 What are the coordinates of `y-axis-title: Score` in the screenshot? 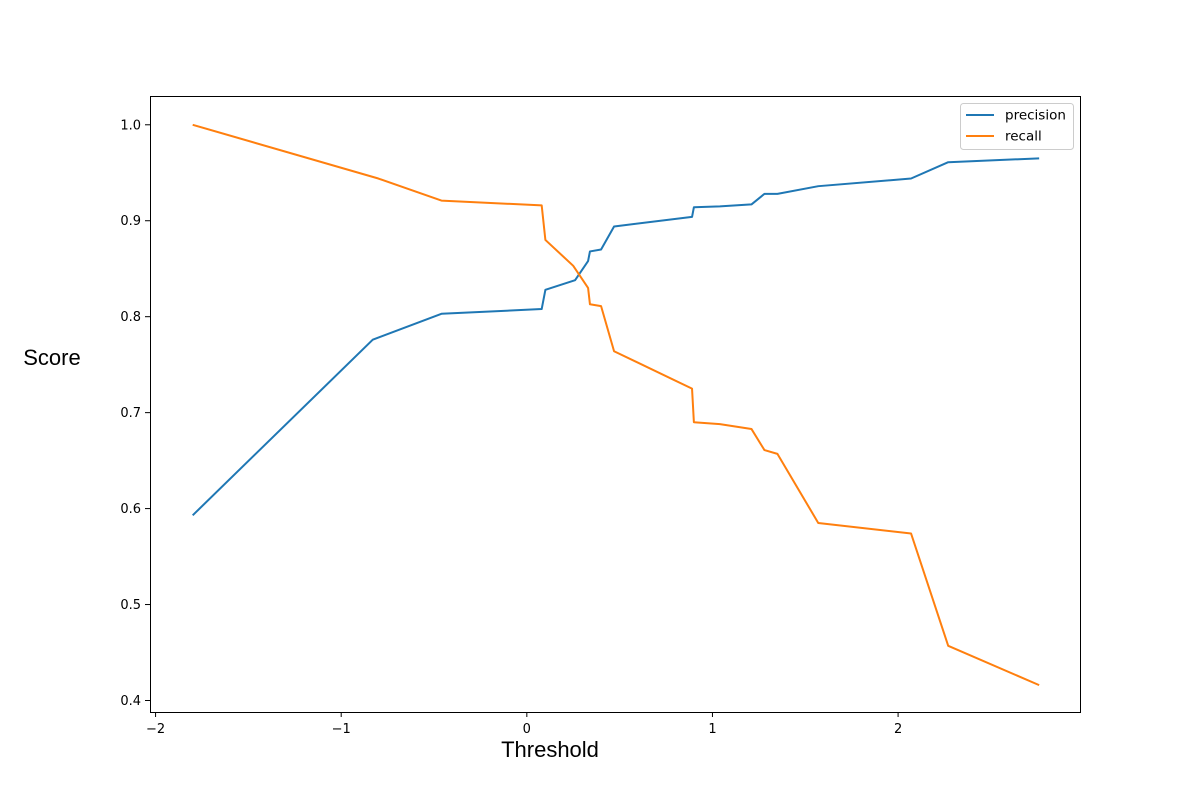 It's located at (51, 357).